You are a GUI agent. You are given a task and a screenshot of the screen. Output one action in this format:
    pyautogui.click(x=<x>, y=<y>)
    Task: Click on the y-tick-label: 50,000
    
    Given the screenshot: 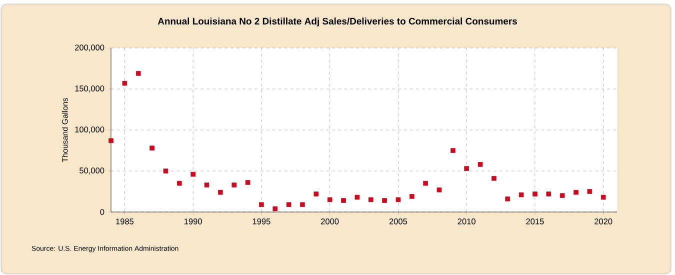 What is the action you would take?
    pyautogui.click(x=92, y=171)
    